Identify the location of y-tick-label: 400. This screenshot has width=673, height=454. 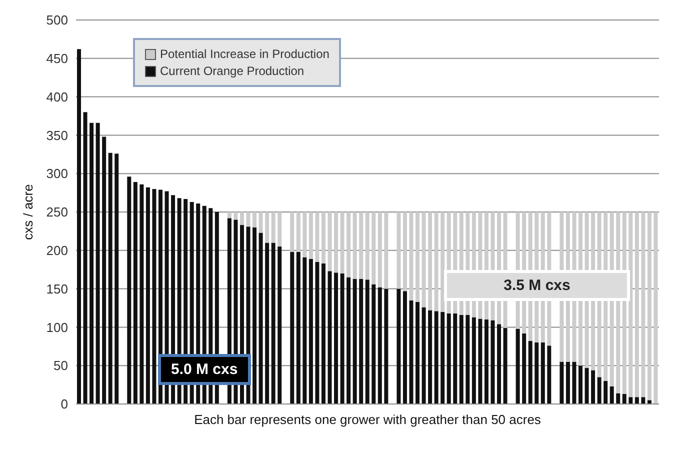
(57, 96).